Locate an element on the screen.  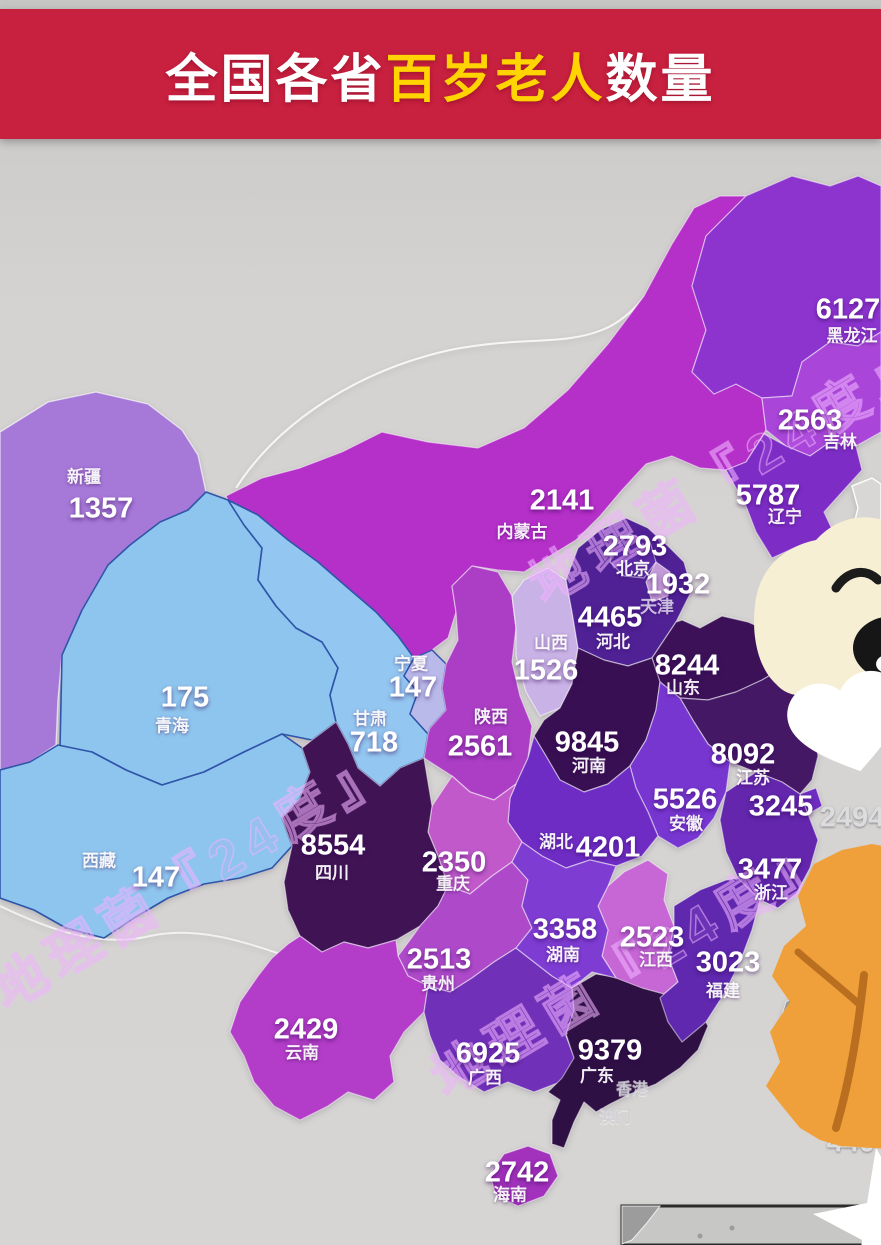
province-yunnan is located at coordinates (329, 1028).